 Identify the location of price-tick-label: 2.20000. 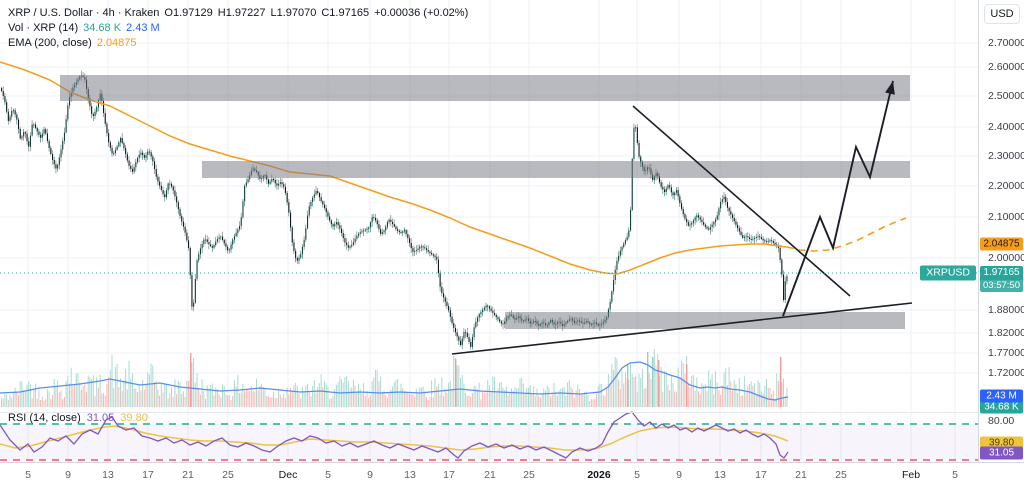
(1006, 186).